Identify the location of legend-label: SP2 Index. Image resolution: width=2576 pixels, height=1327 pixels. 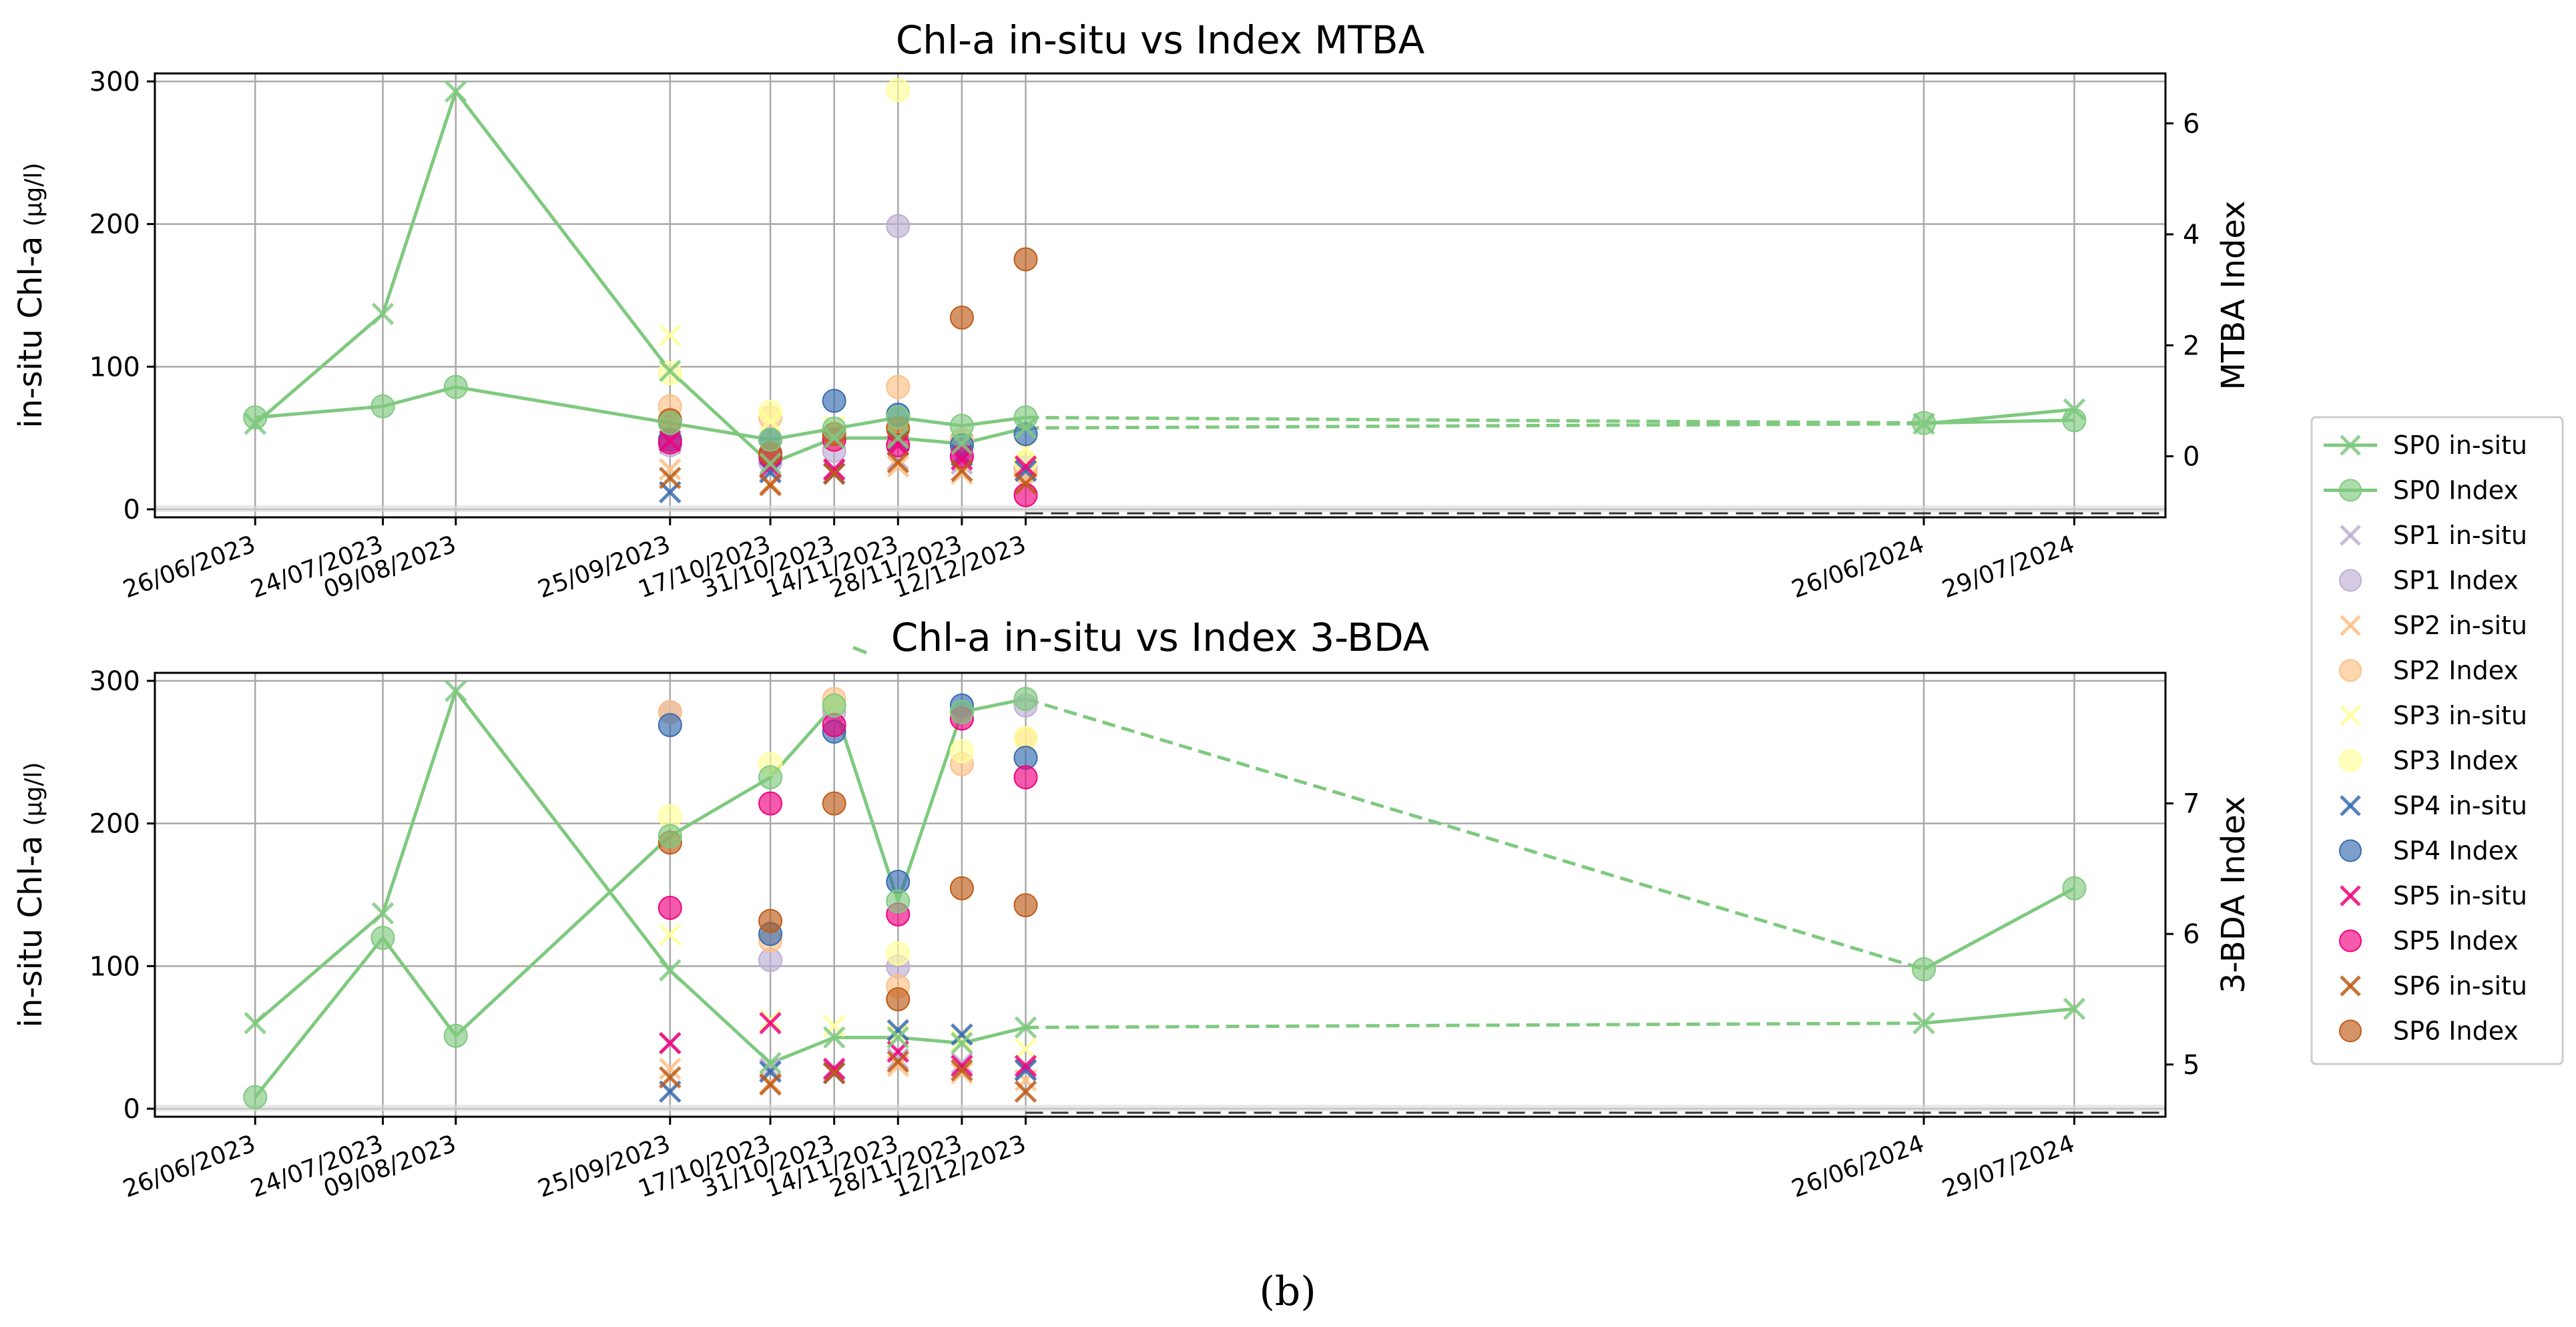
(2456, 671).